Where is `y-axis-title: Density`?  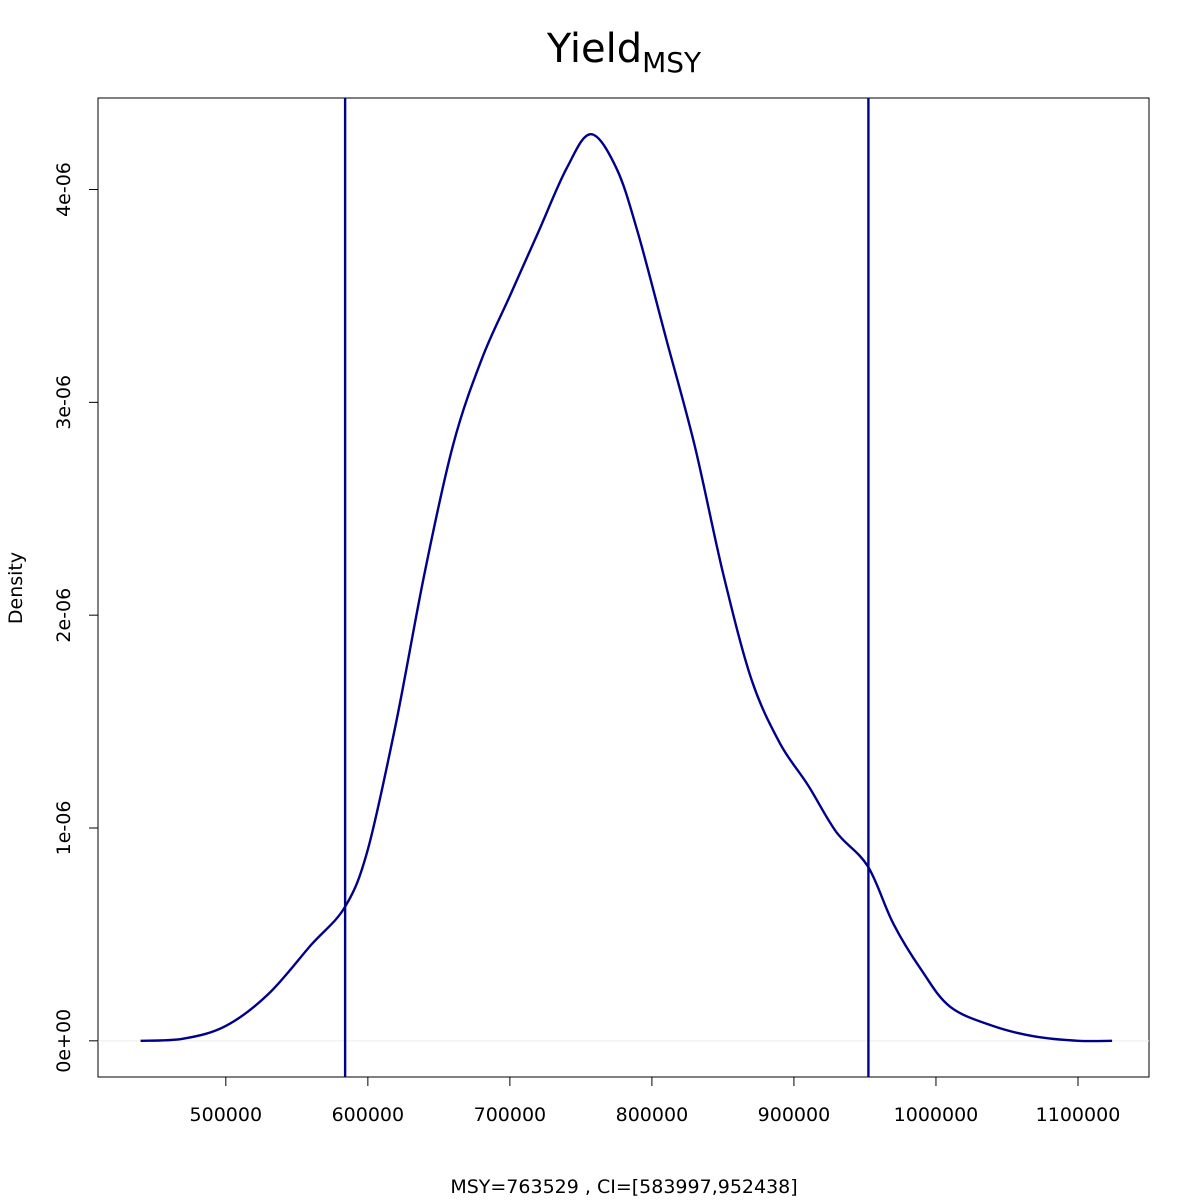
y-axis-title: Density is located at coordinates (16, 588).